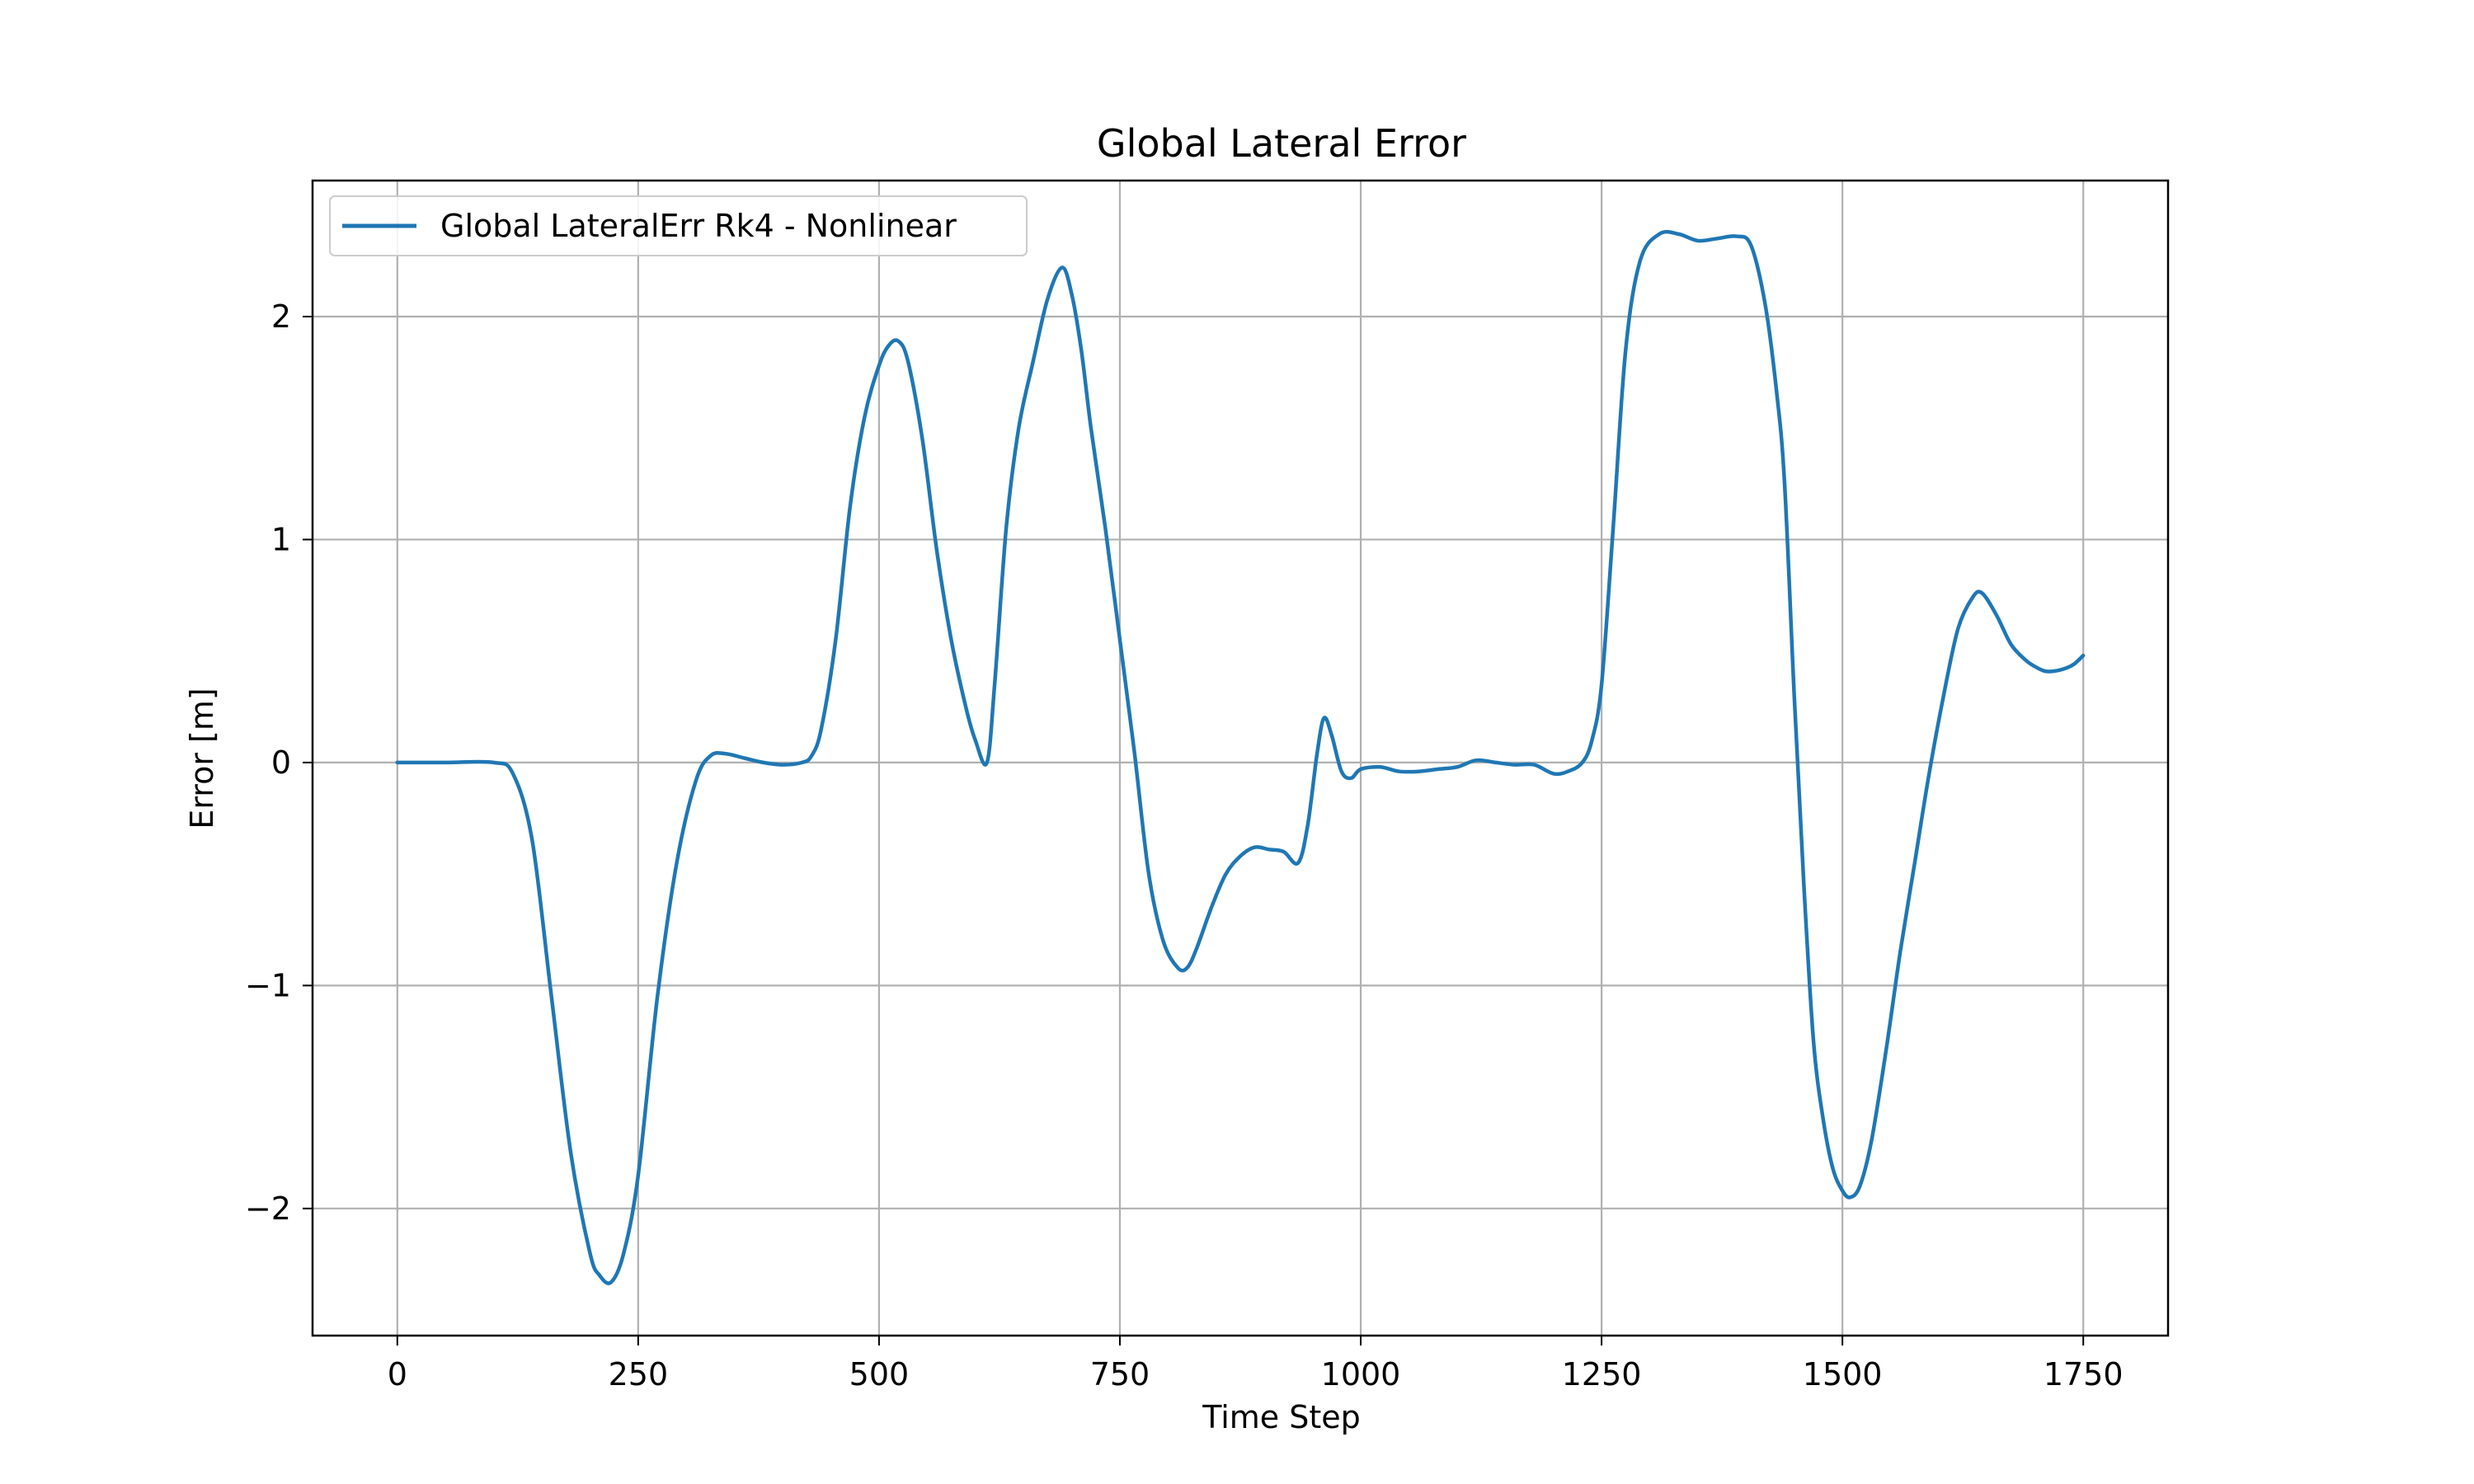 The width and height of the screenshot is (2474, 1484). What do you see at coordinates (1120, 1374) in the screenshot?
I see `x-tick-label: 750` at bounding box center [1120, 1374].